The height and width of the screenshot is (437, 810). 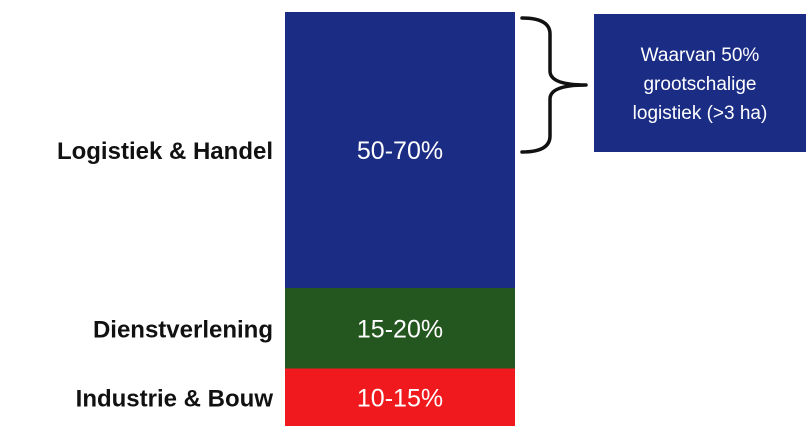 What do you see at coordinates (700, 113) in the screenshot?
I see `annotation-text-line: logistiek (>3 ha)` at bounding box center [700, 113].